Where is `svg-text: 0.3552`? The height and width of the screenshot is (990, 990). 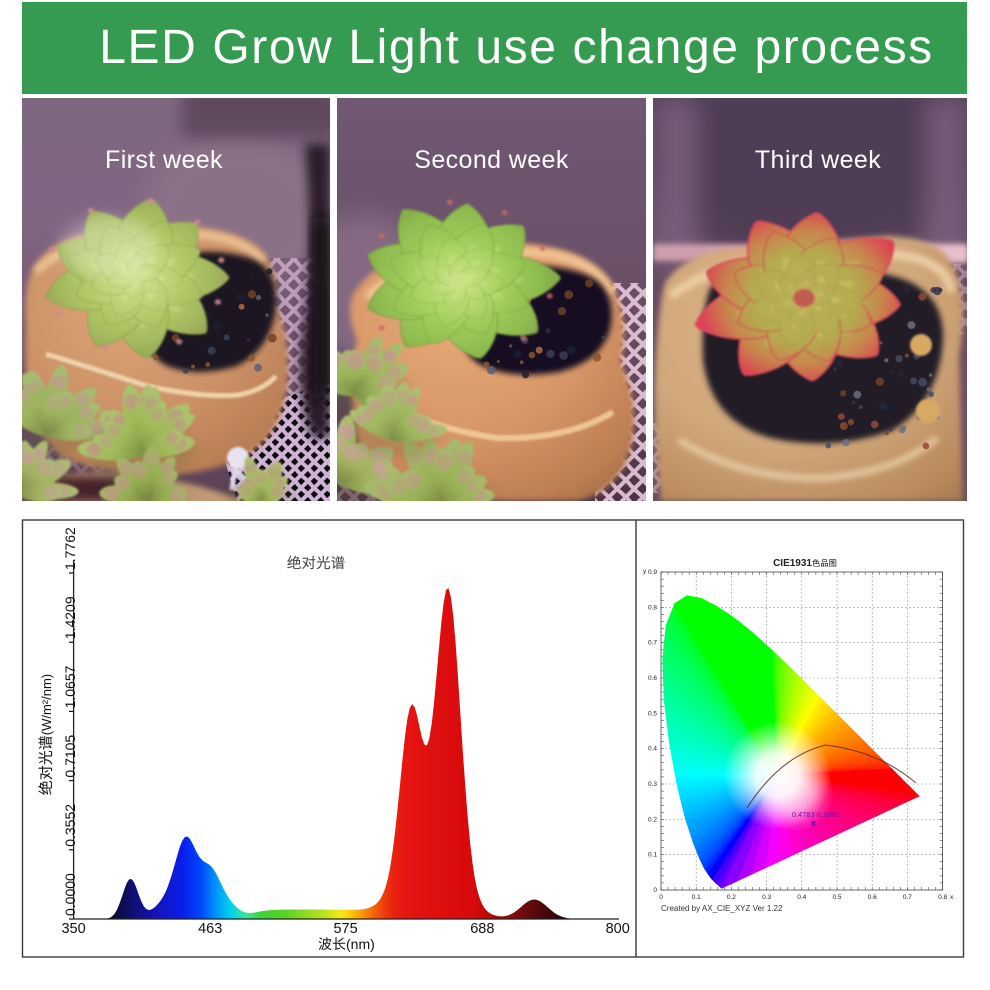
svg-text: 0.3552 is located at coordinates (70, 825).